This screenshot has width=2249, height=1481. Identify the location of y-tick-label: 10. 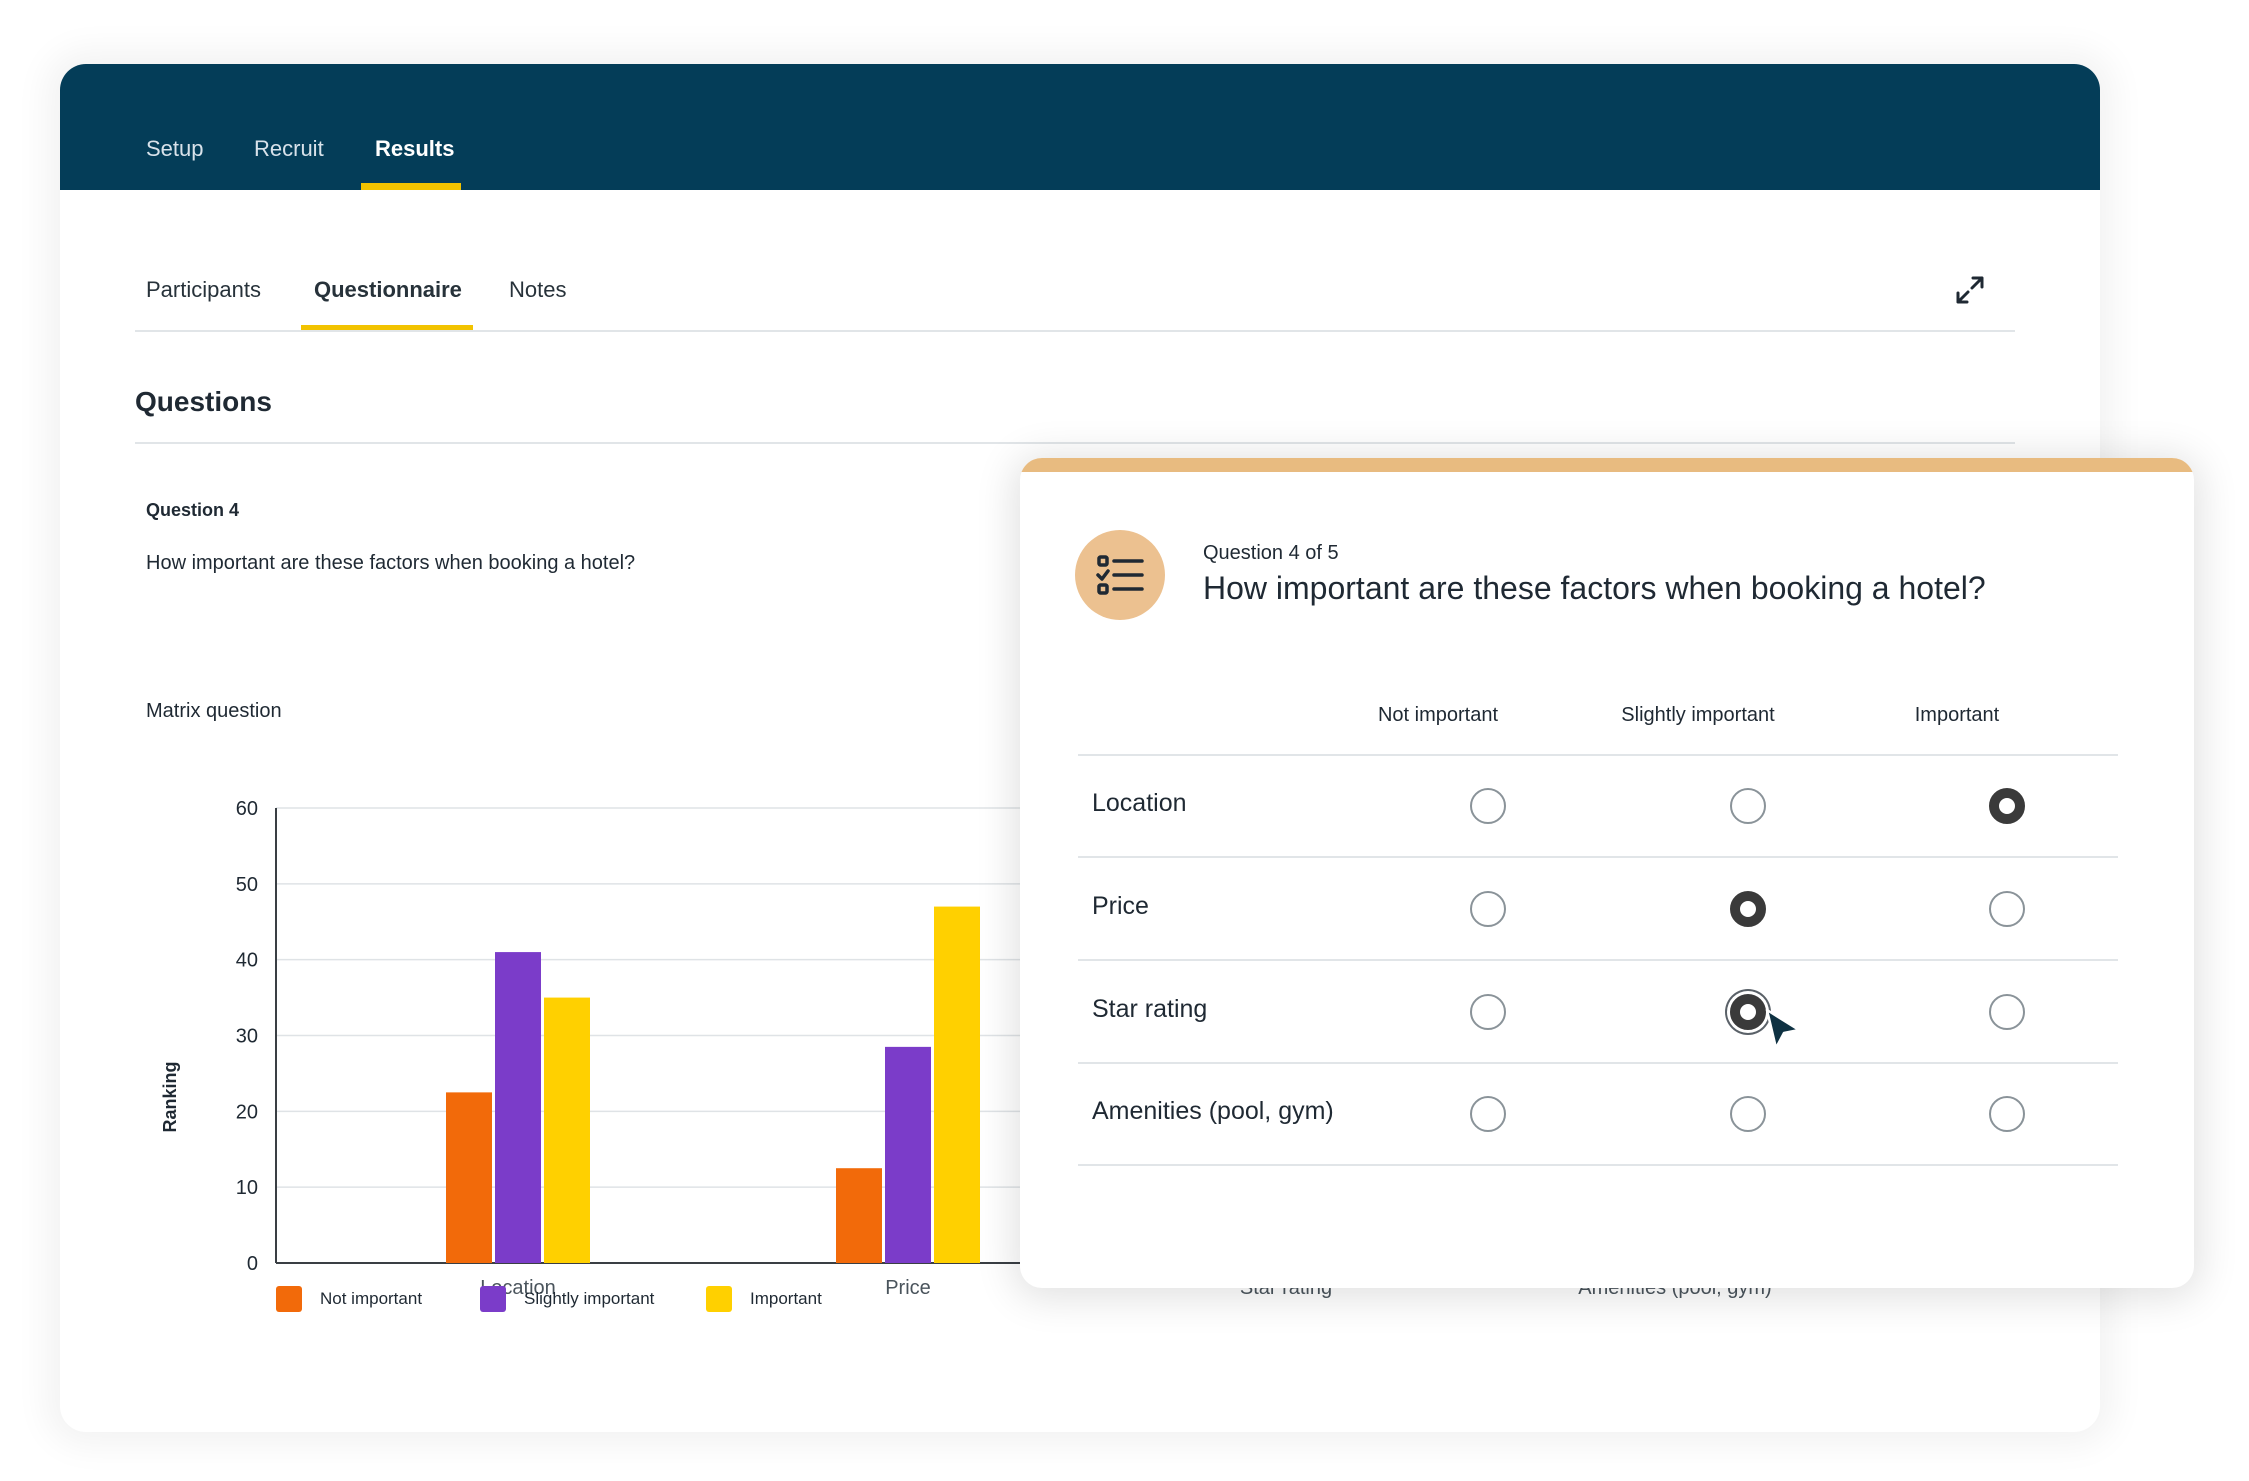
(247, 1188).